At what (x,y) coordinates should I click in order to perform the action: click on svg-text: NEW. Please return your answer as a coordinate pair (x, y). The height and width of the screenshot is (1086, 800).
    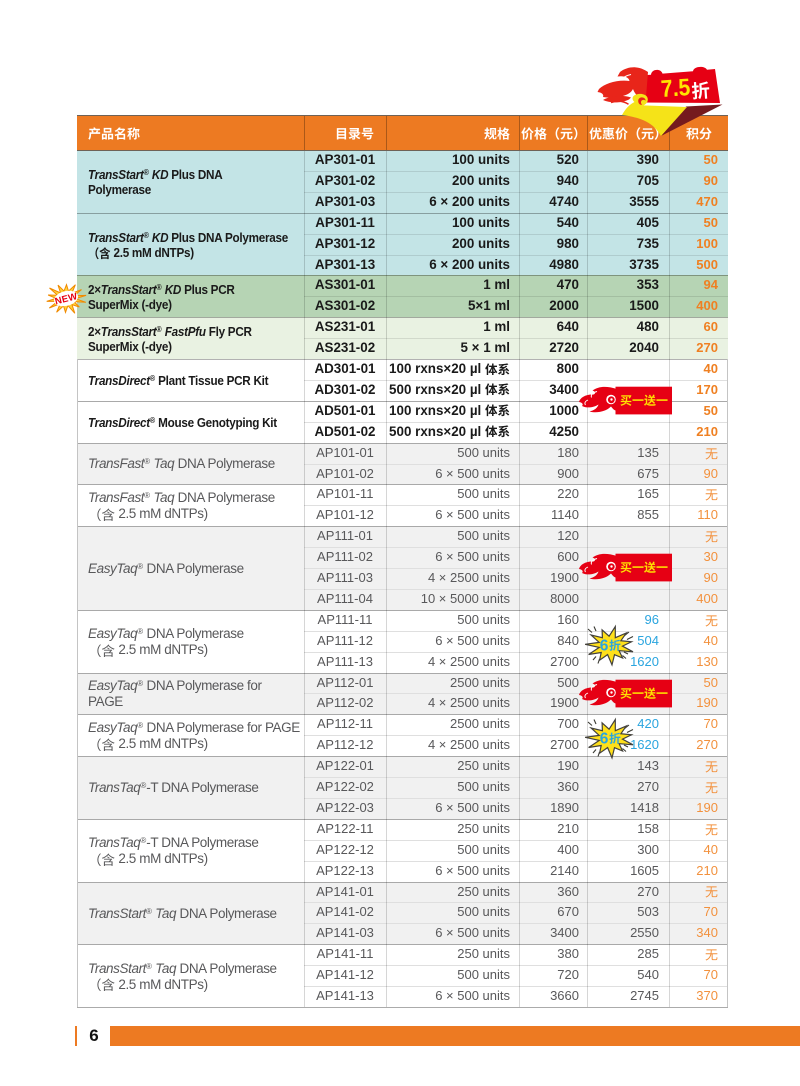
    Looking at the image, I should click on (66, 299).